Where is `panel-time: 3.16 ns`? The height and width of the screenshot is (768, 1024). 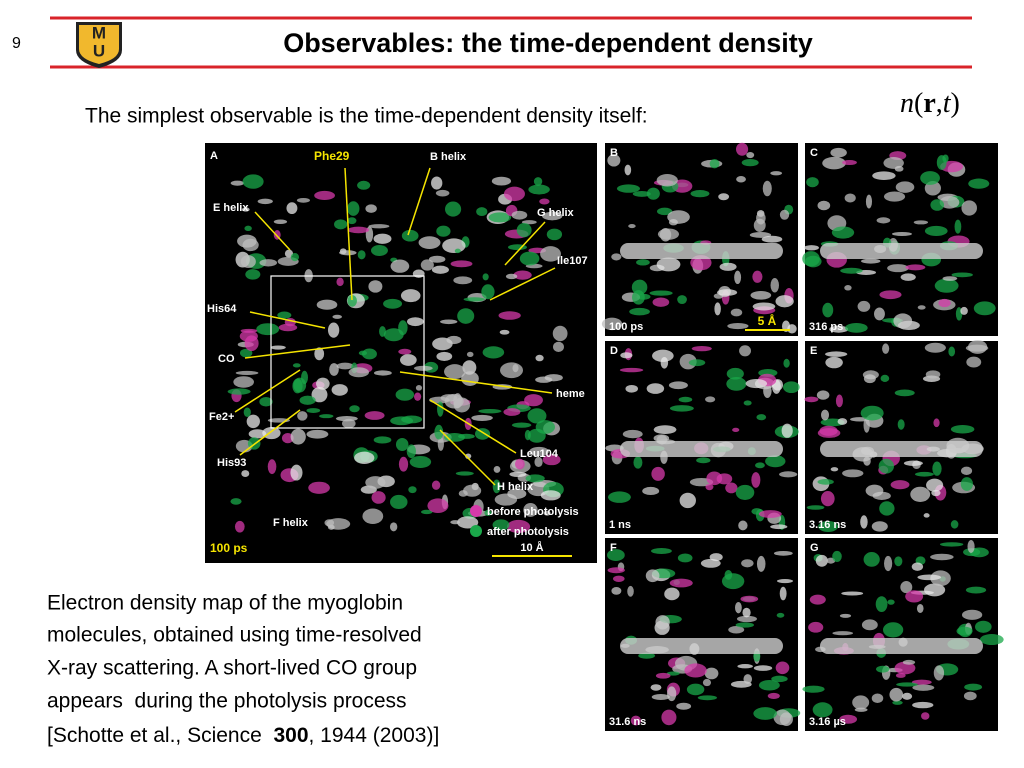
panel-time: 3.16 ns is located at coordinates (827, 525).